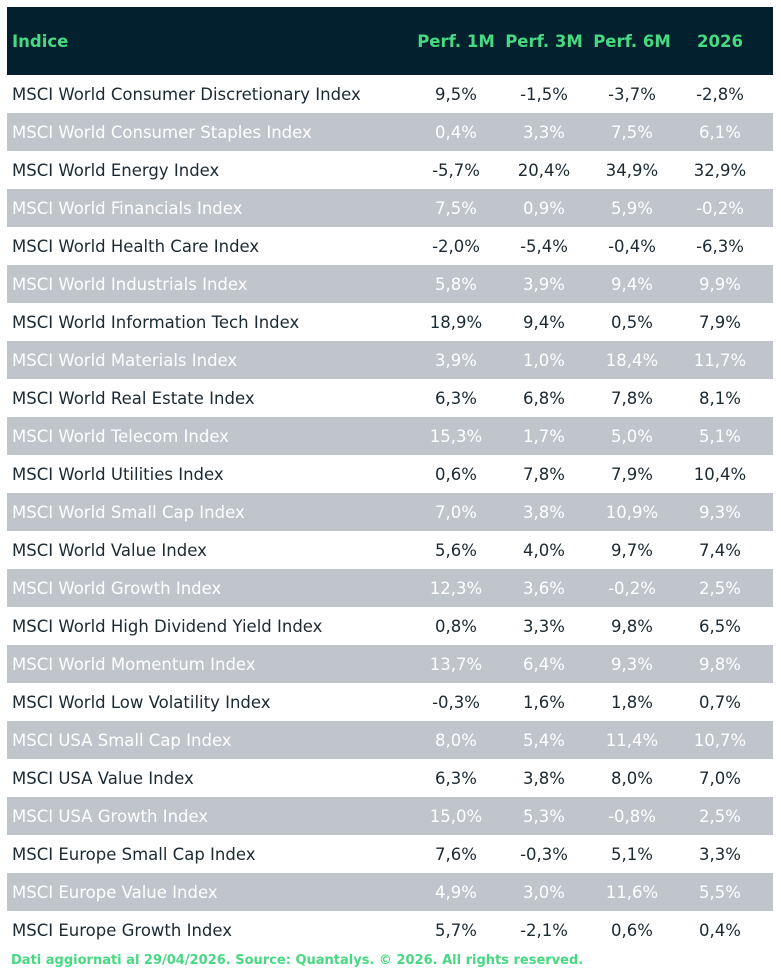 This screenshot has width=781, height=978. What do you see at coordinates (720, 588) in the screenshot?
I see `value-cell: 2,5%` at bounding box center [720, 588].